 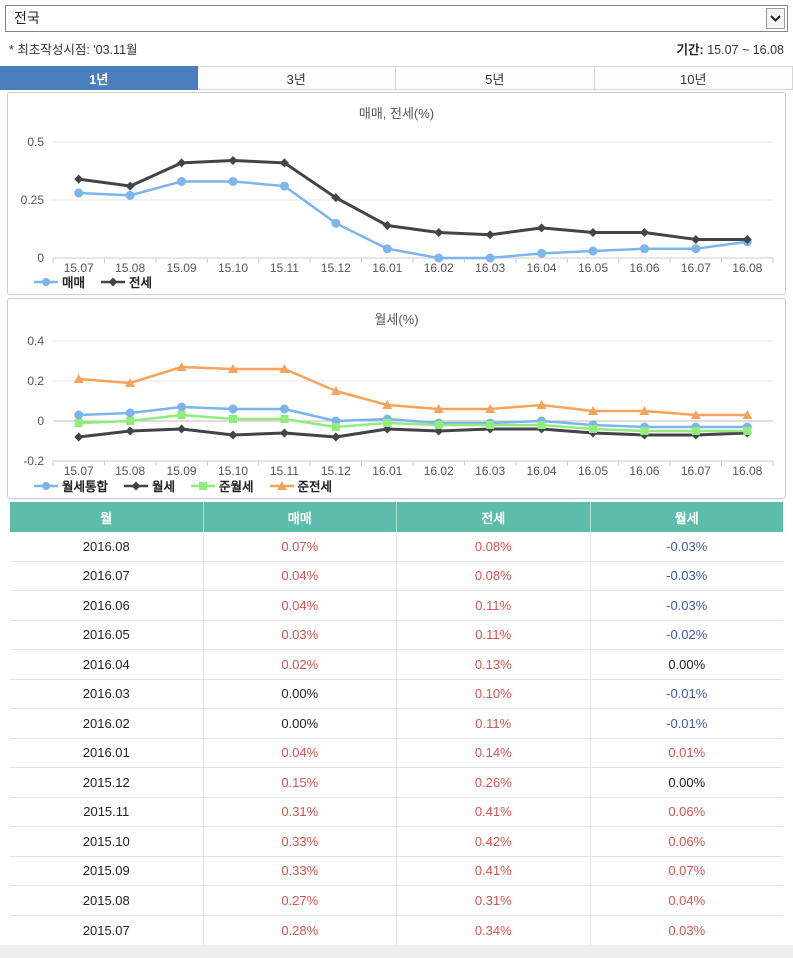 I want to click on x-axis-tick-label: 15.12, so click(x=336, y=268).